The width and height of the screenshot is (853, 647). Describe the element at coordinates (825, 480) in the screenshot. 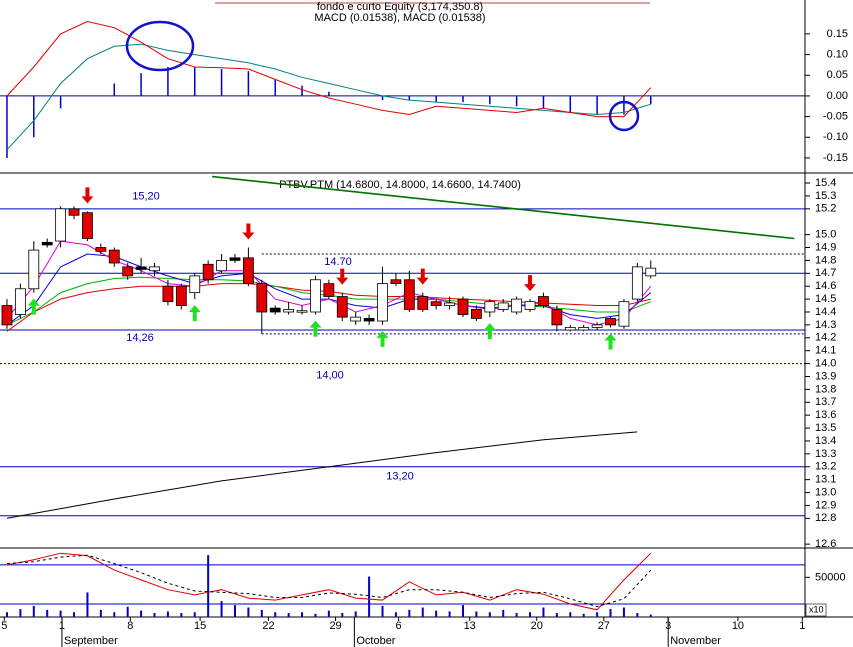

I see `y-tick-label: 13.1` at that location.